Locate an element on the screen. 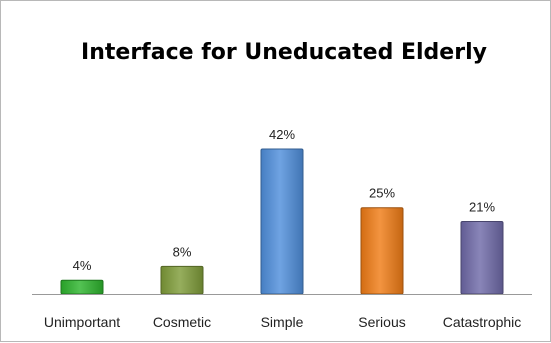 This screenshot has height=343, width=551. bar-simple is located at coordinates (282, 221).